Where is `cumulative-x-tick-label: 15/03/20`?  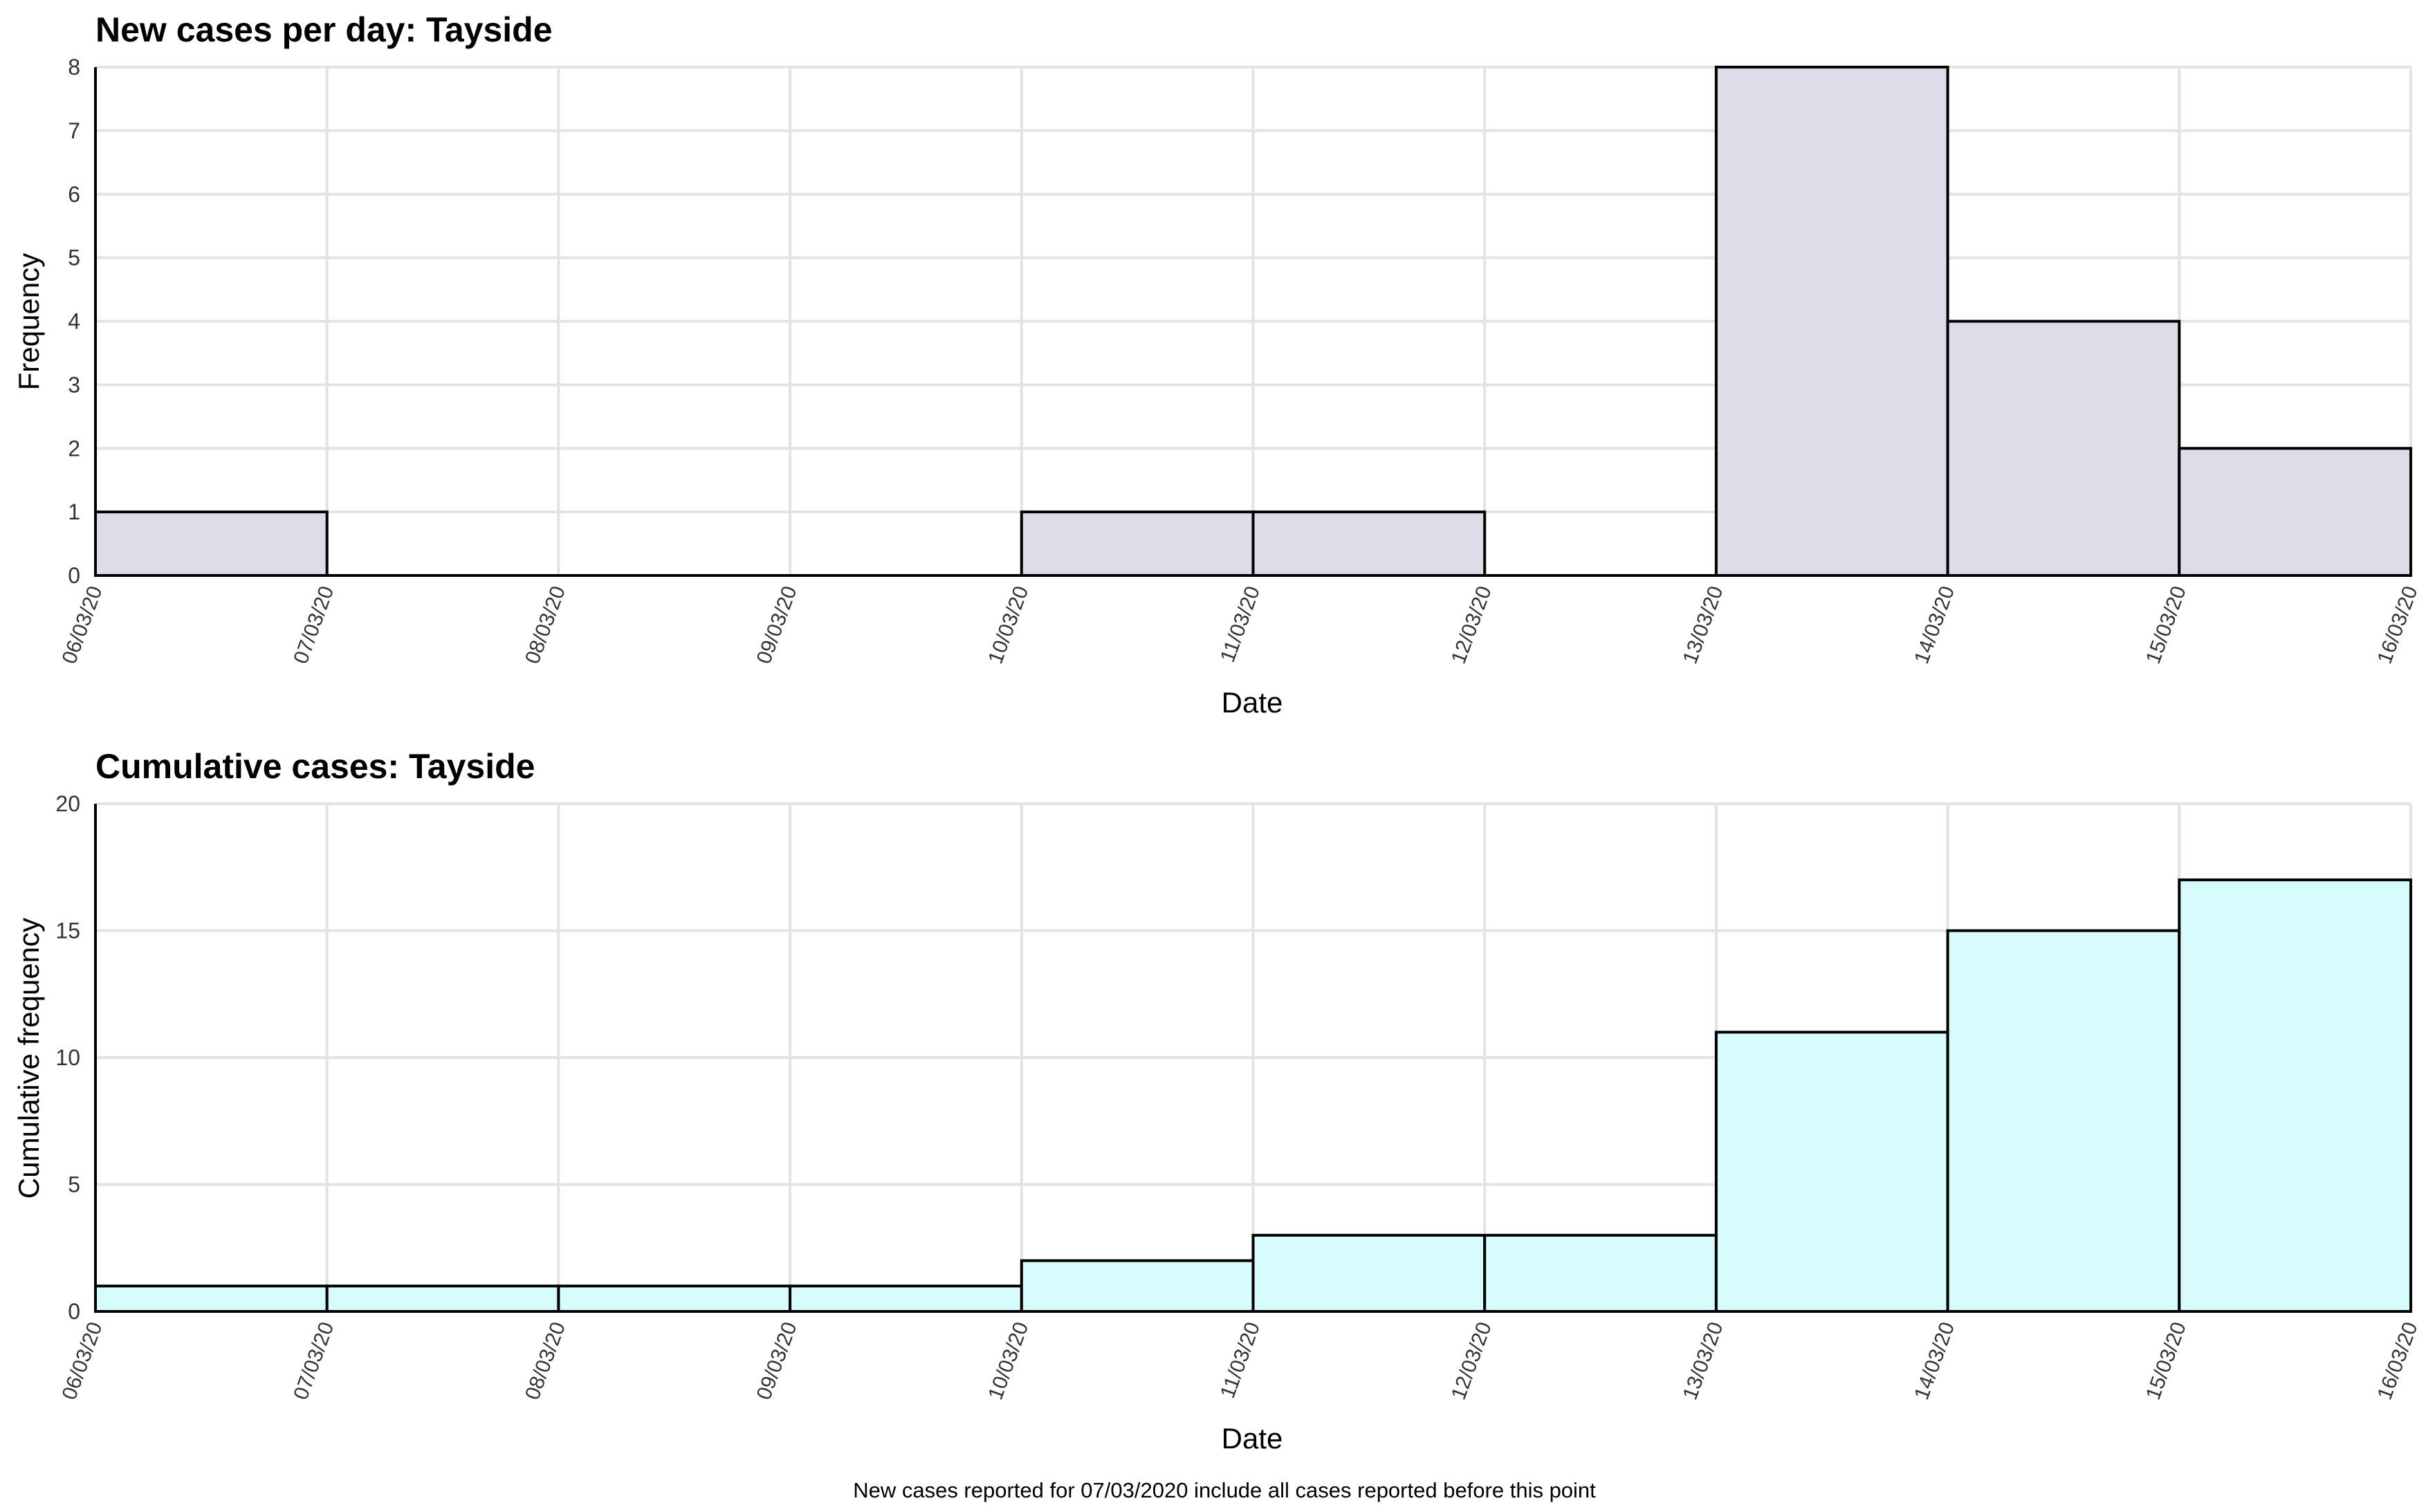
cumulative-x-tick-label: 15/03/20 is located at coordinates (2166, 1361).